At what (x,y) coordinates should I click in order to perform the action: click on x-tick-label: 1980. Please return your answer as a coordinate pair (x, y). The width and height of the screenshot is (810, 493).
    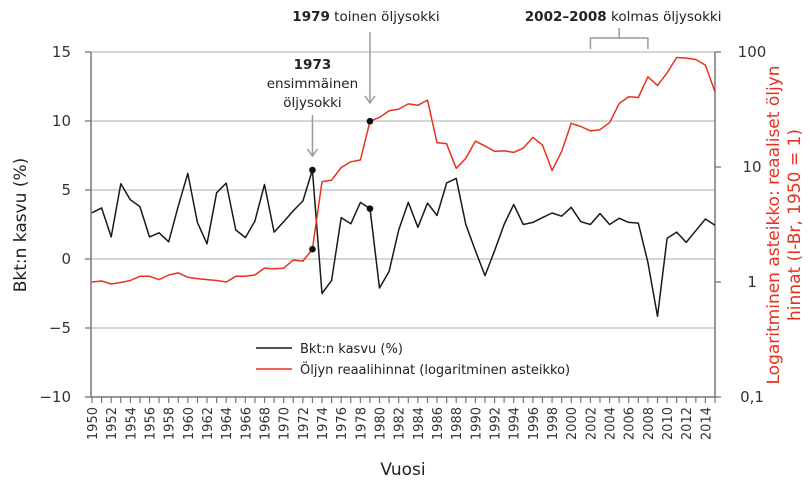
    Looking at the image, I should click on (381, 423).